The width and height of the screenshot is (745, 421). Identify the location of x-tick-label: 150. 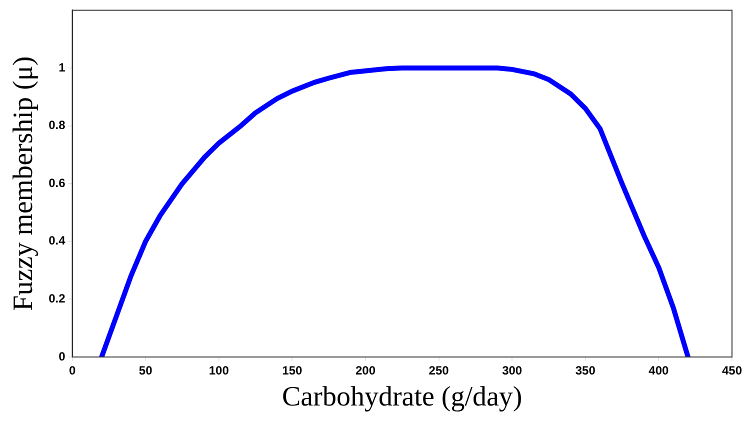
(292, 371).